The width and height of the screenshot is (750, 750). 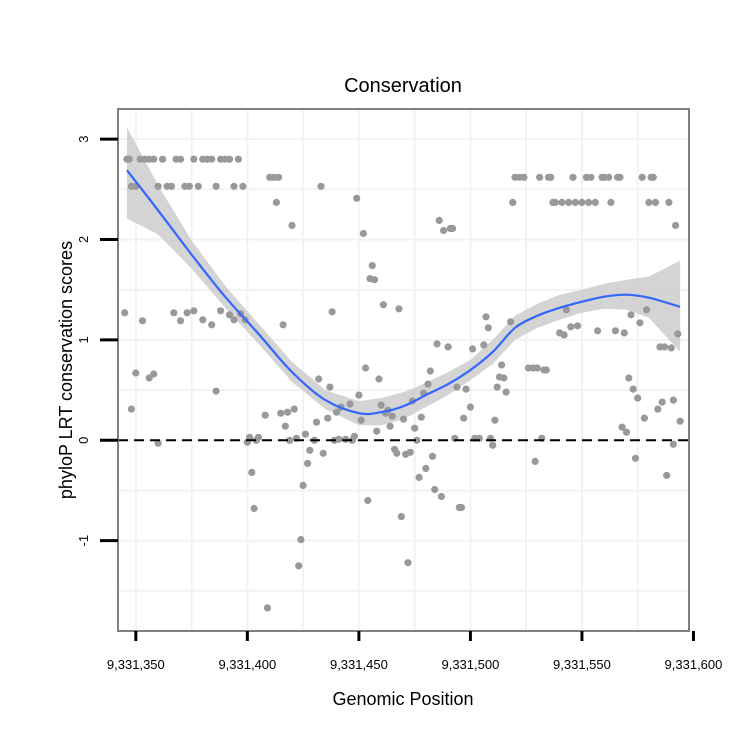 I want to click on chart-title: Conservation, so click(x=403, y=86).